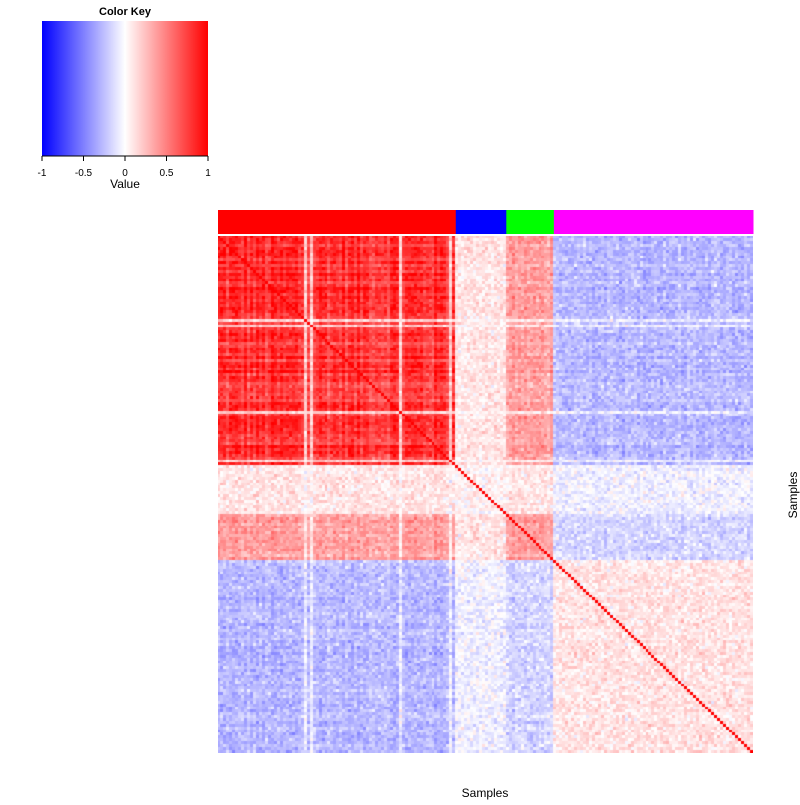 The width and height of the screenshot is (800, 805). I want to click on group-color-bar, so click(486, 222).